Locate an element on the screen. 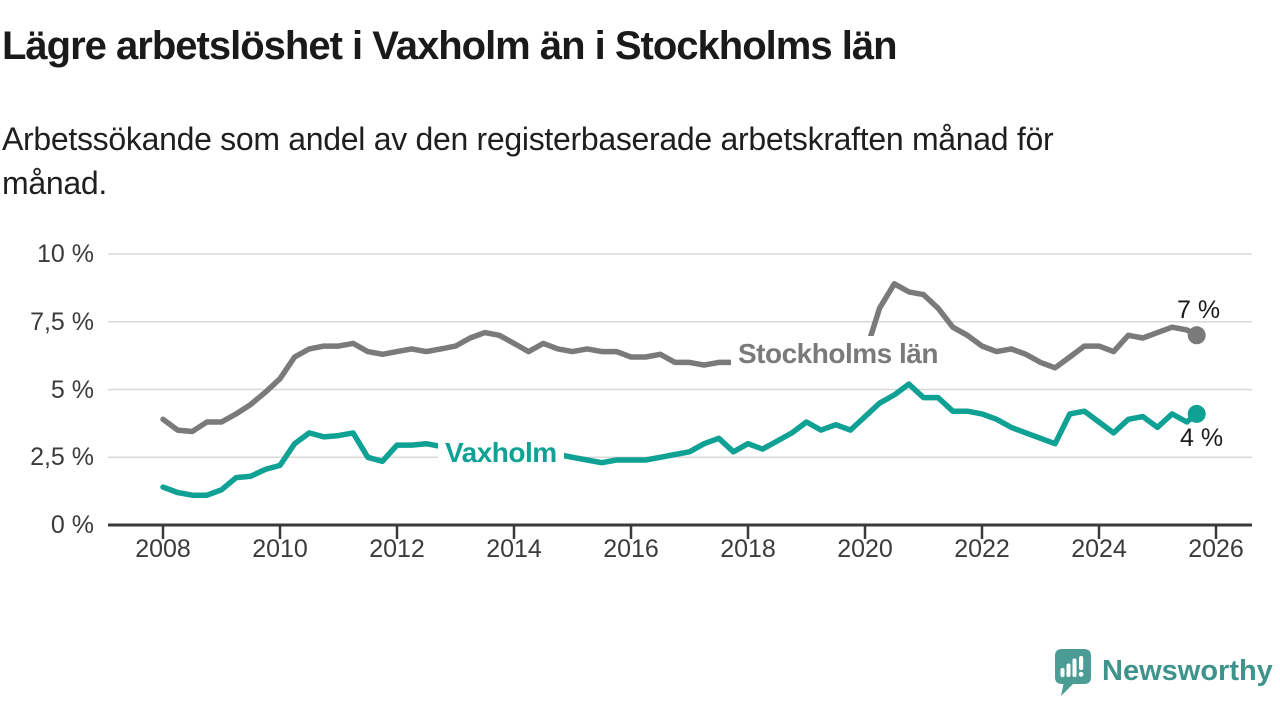 The height and width of the screenshot is (720, 1280). end-value-label-vaxholm: 4 % is located at coordinates (1202, 438).